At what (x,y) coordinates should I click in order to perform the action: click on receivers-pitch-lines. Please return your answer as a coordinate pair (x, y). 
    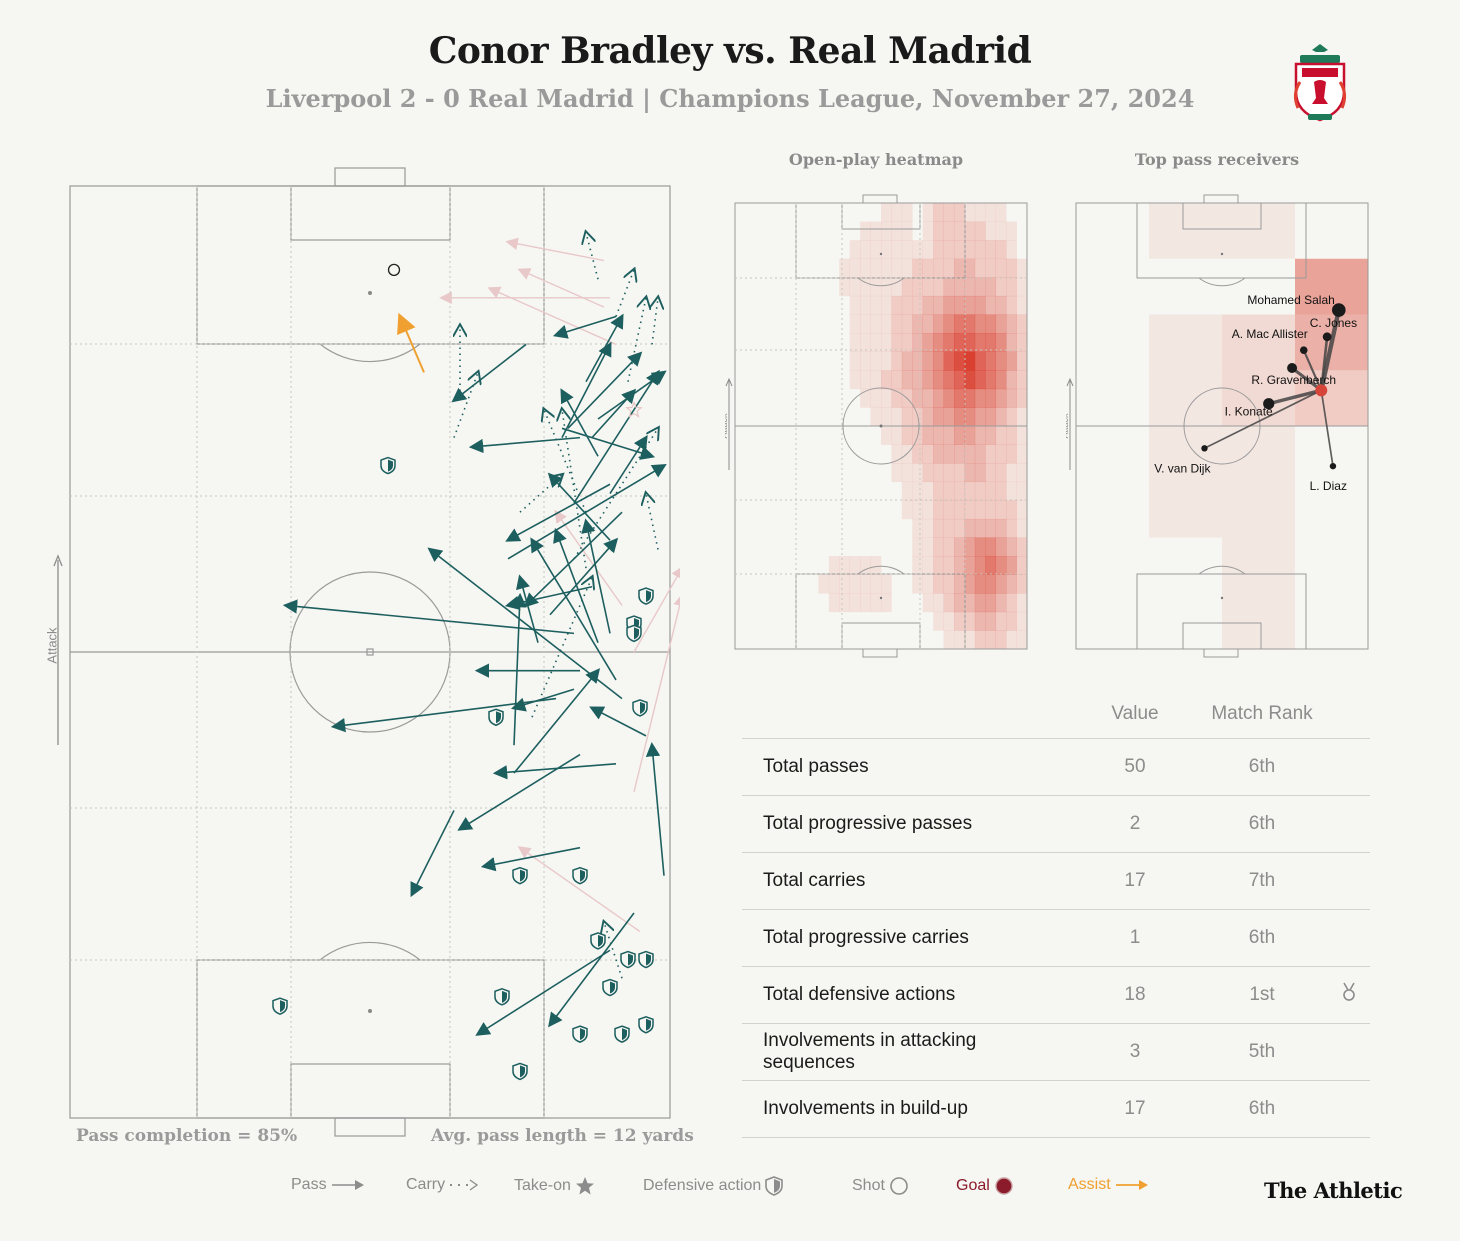
    Looking at the image, I should click on (1222, 426).